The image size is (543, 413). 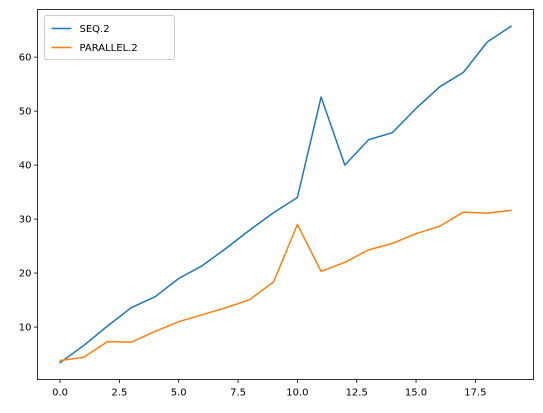 I want to click on x-tick-label: 12.5, so click(x=357, y=393).